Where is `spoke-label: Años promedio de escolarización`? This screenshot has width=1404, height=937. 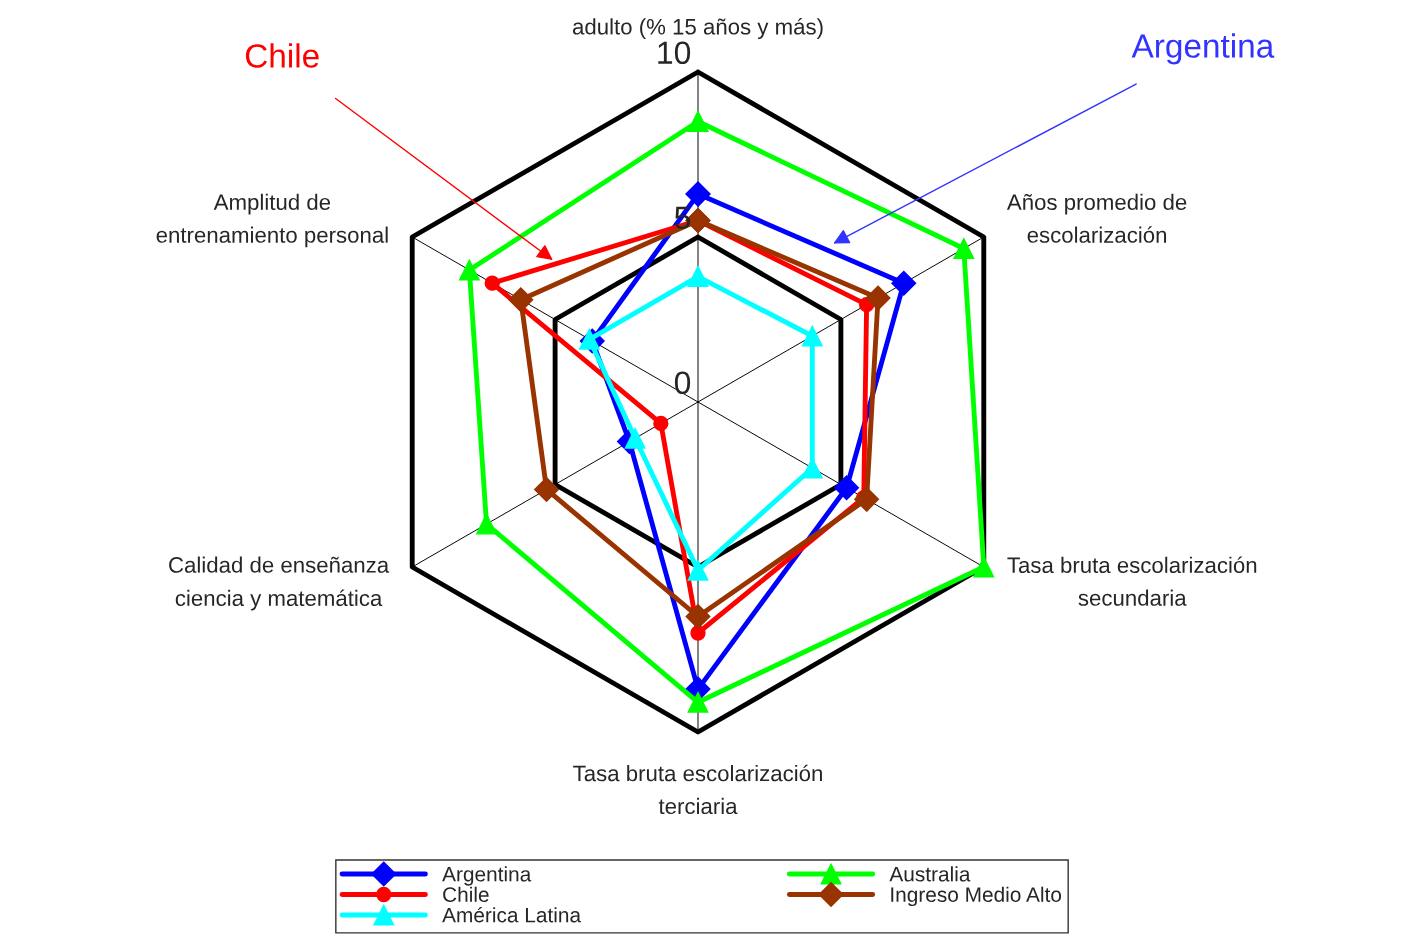
spoke-label: Años promedio de escolarización is located at coordinates (1096, 218).